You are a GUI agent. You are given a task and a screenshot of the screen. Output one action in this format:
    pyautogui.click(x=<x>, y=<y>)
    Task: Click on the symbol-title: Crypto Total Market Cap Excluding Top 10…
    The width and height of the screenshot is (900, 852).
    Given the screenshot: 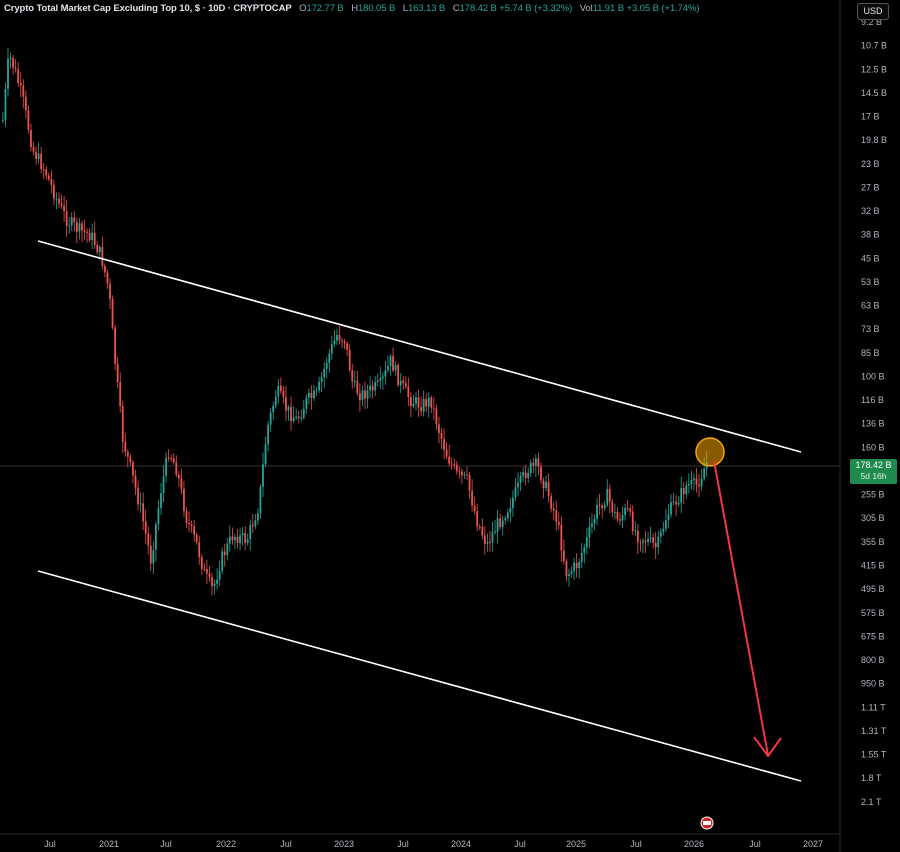 What is the action you would take?
    pyautogui.click(x=148, y=8)
    